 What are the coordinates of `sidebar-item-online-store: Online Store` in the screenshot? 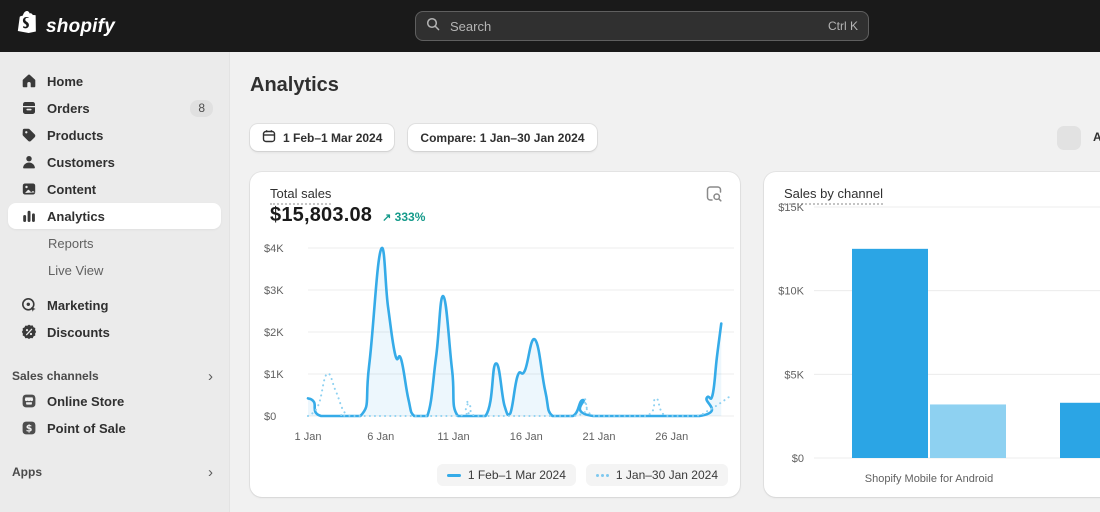 It's located at (114, 401).